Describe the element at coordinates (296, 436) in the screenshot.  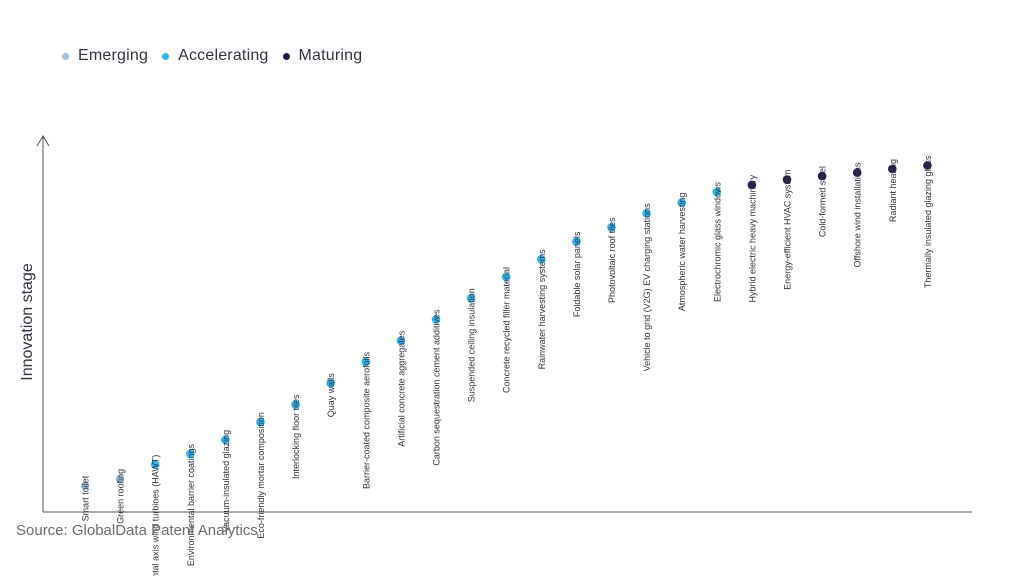
I see `data-point-label: Interlocking floor tiles` at that location.